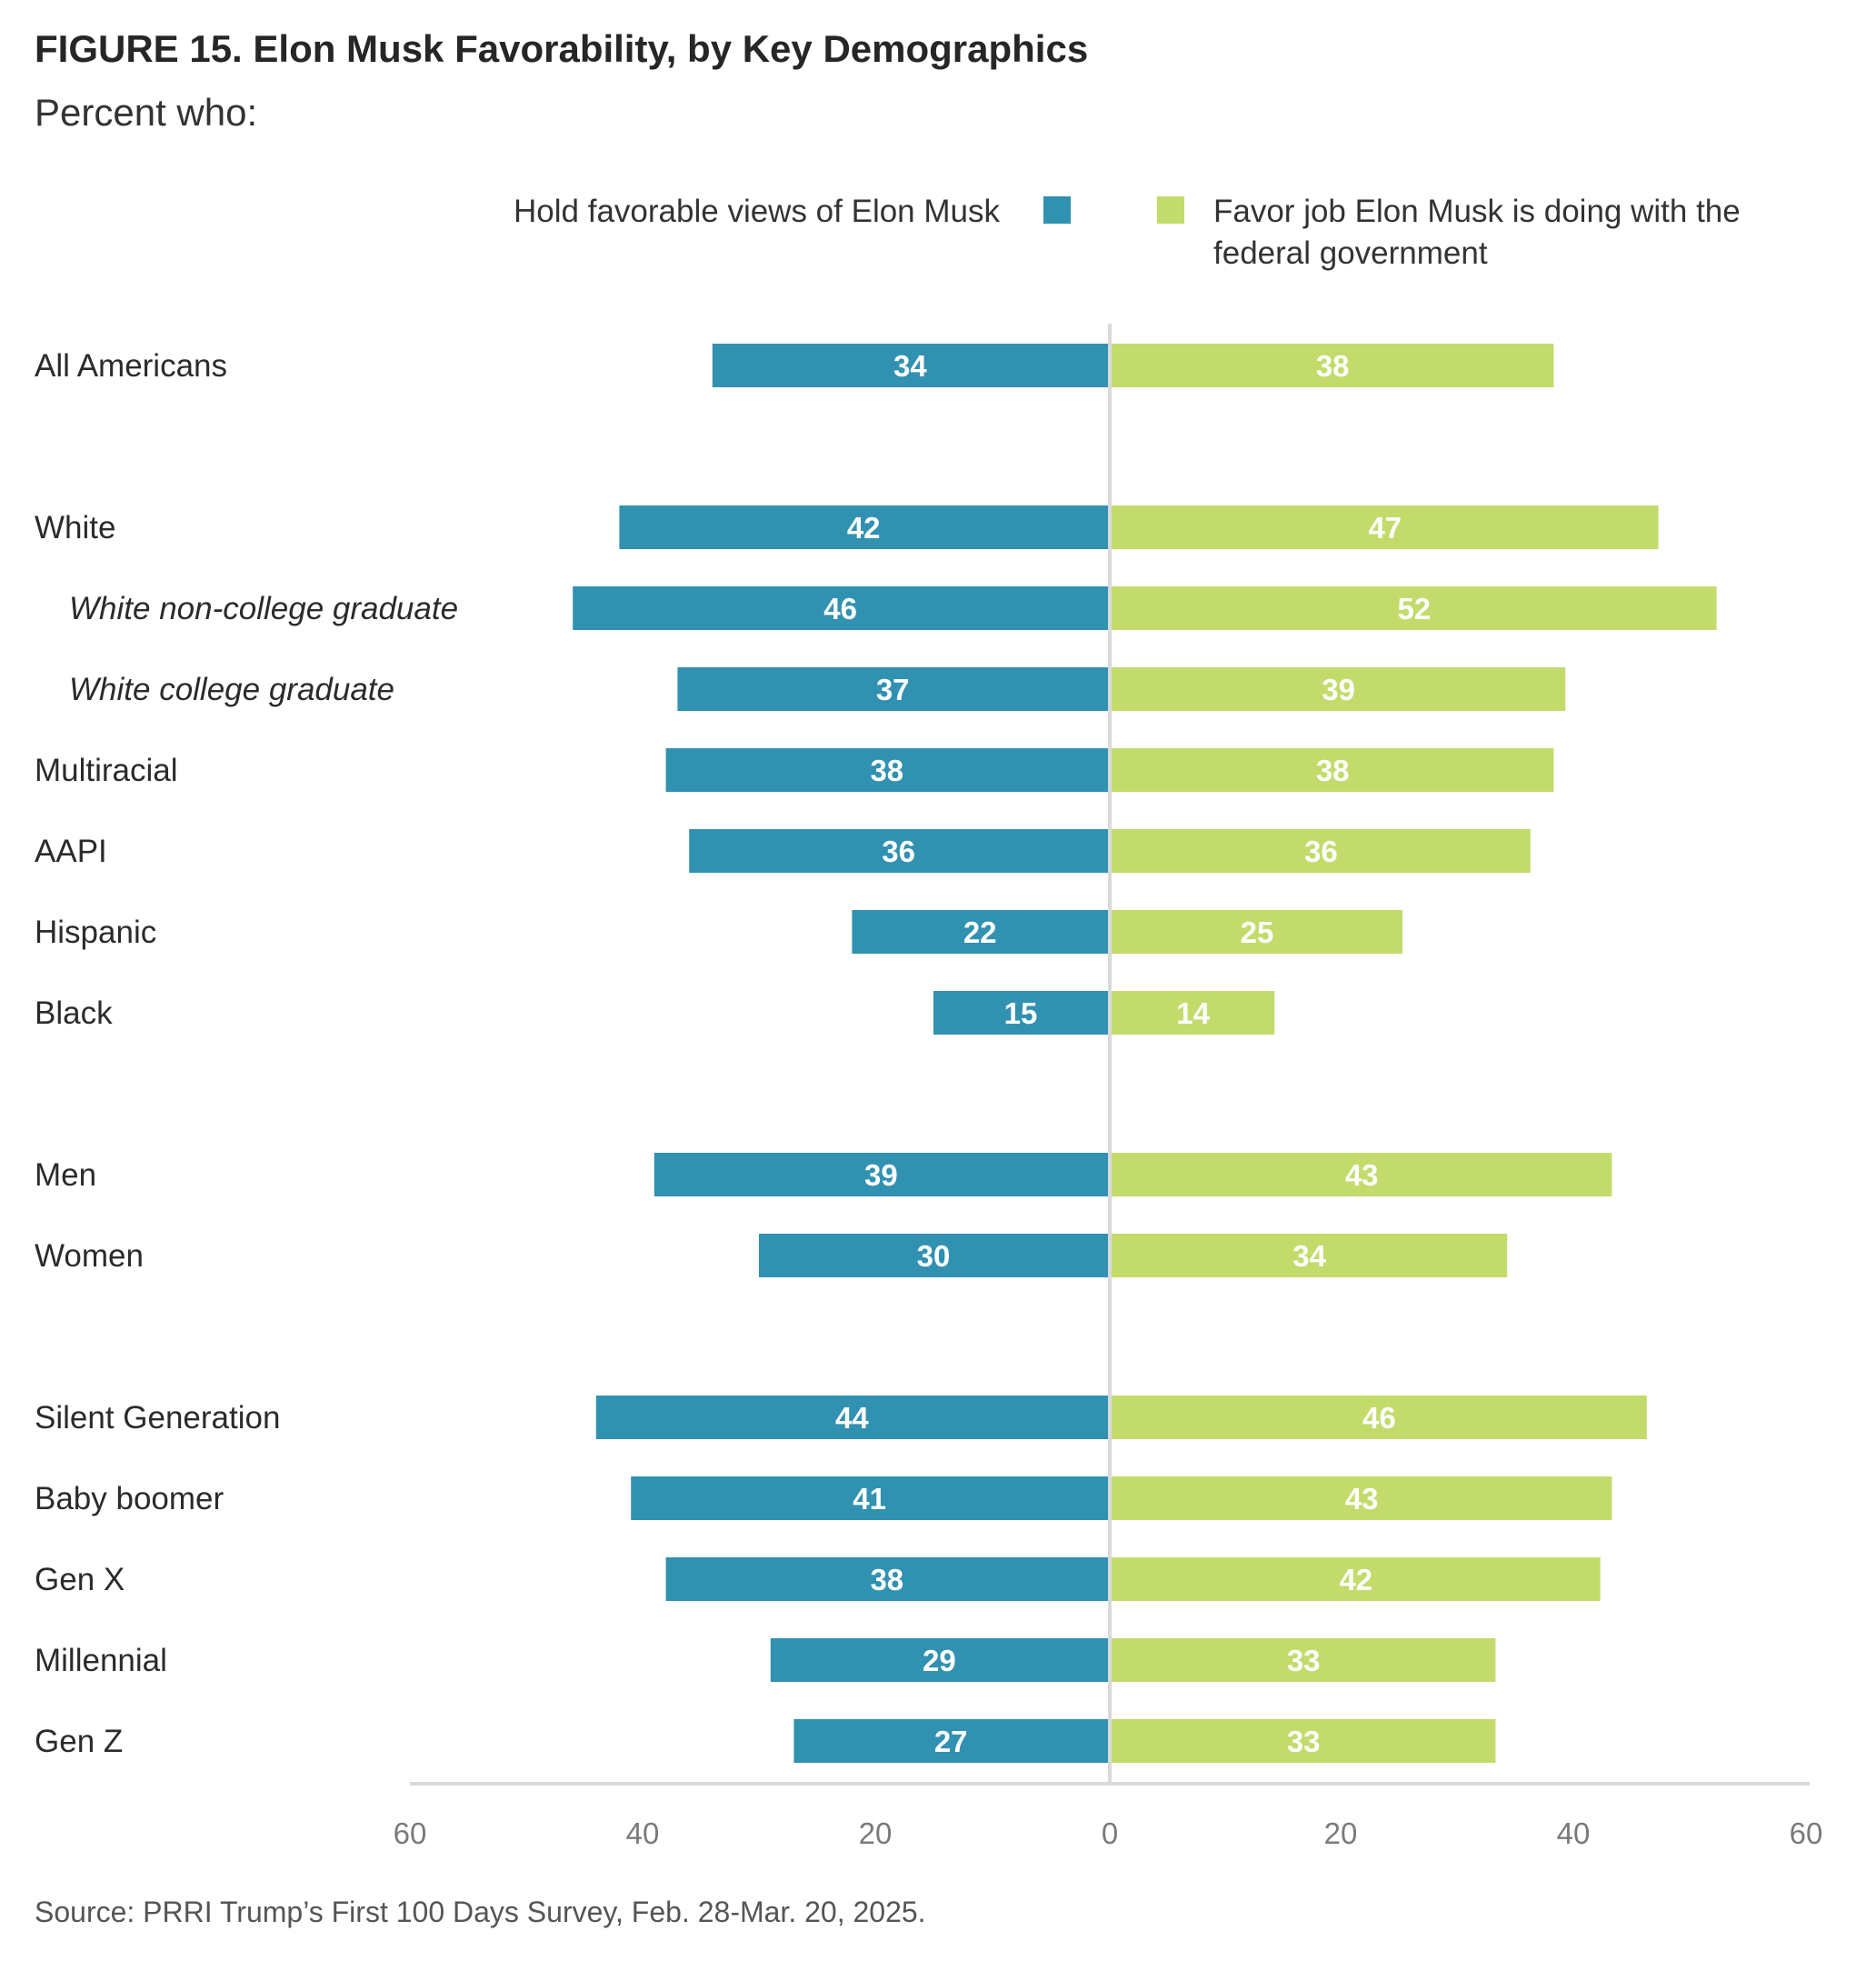 The height and width of the screenshot is (1961, 1876). I want to click on data-label-job: 25, so click(1257, 932).